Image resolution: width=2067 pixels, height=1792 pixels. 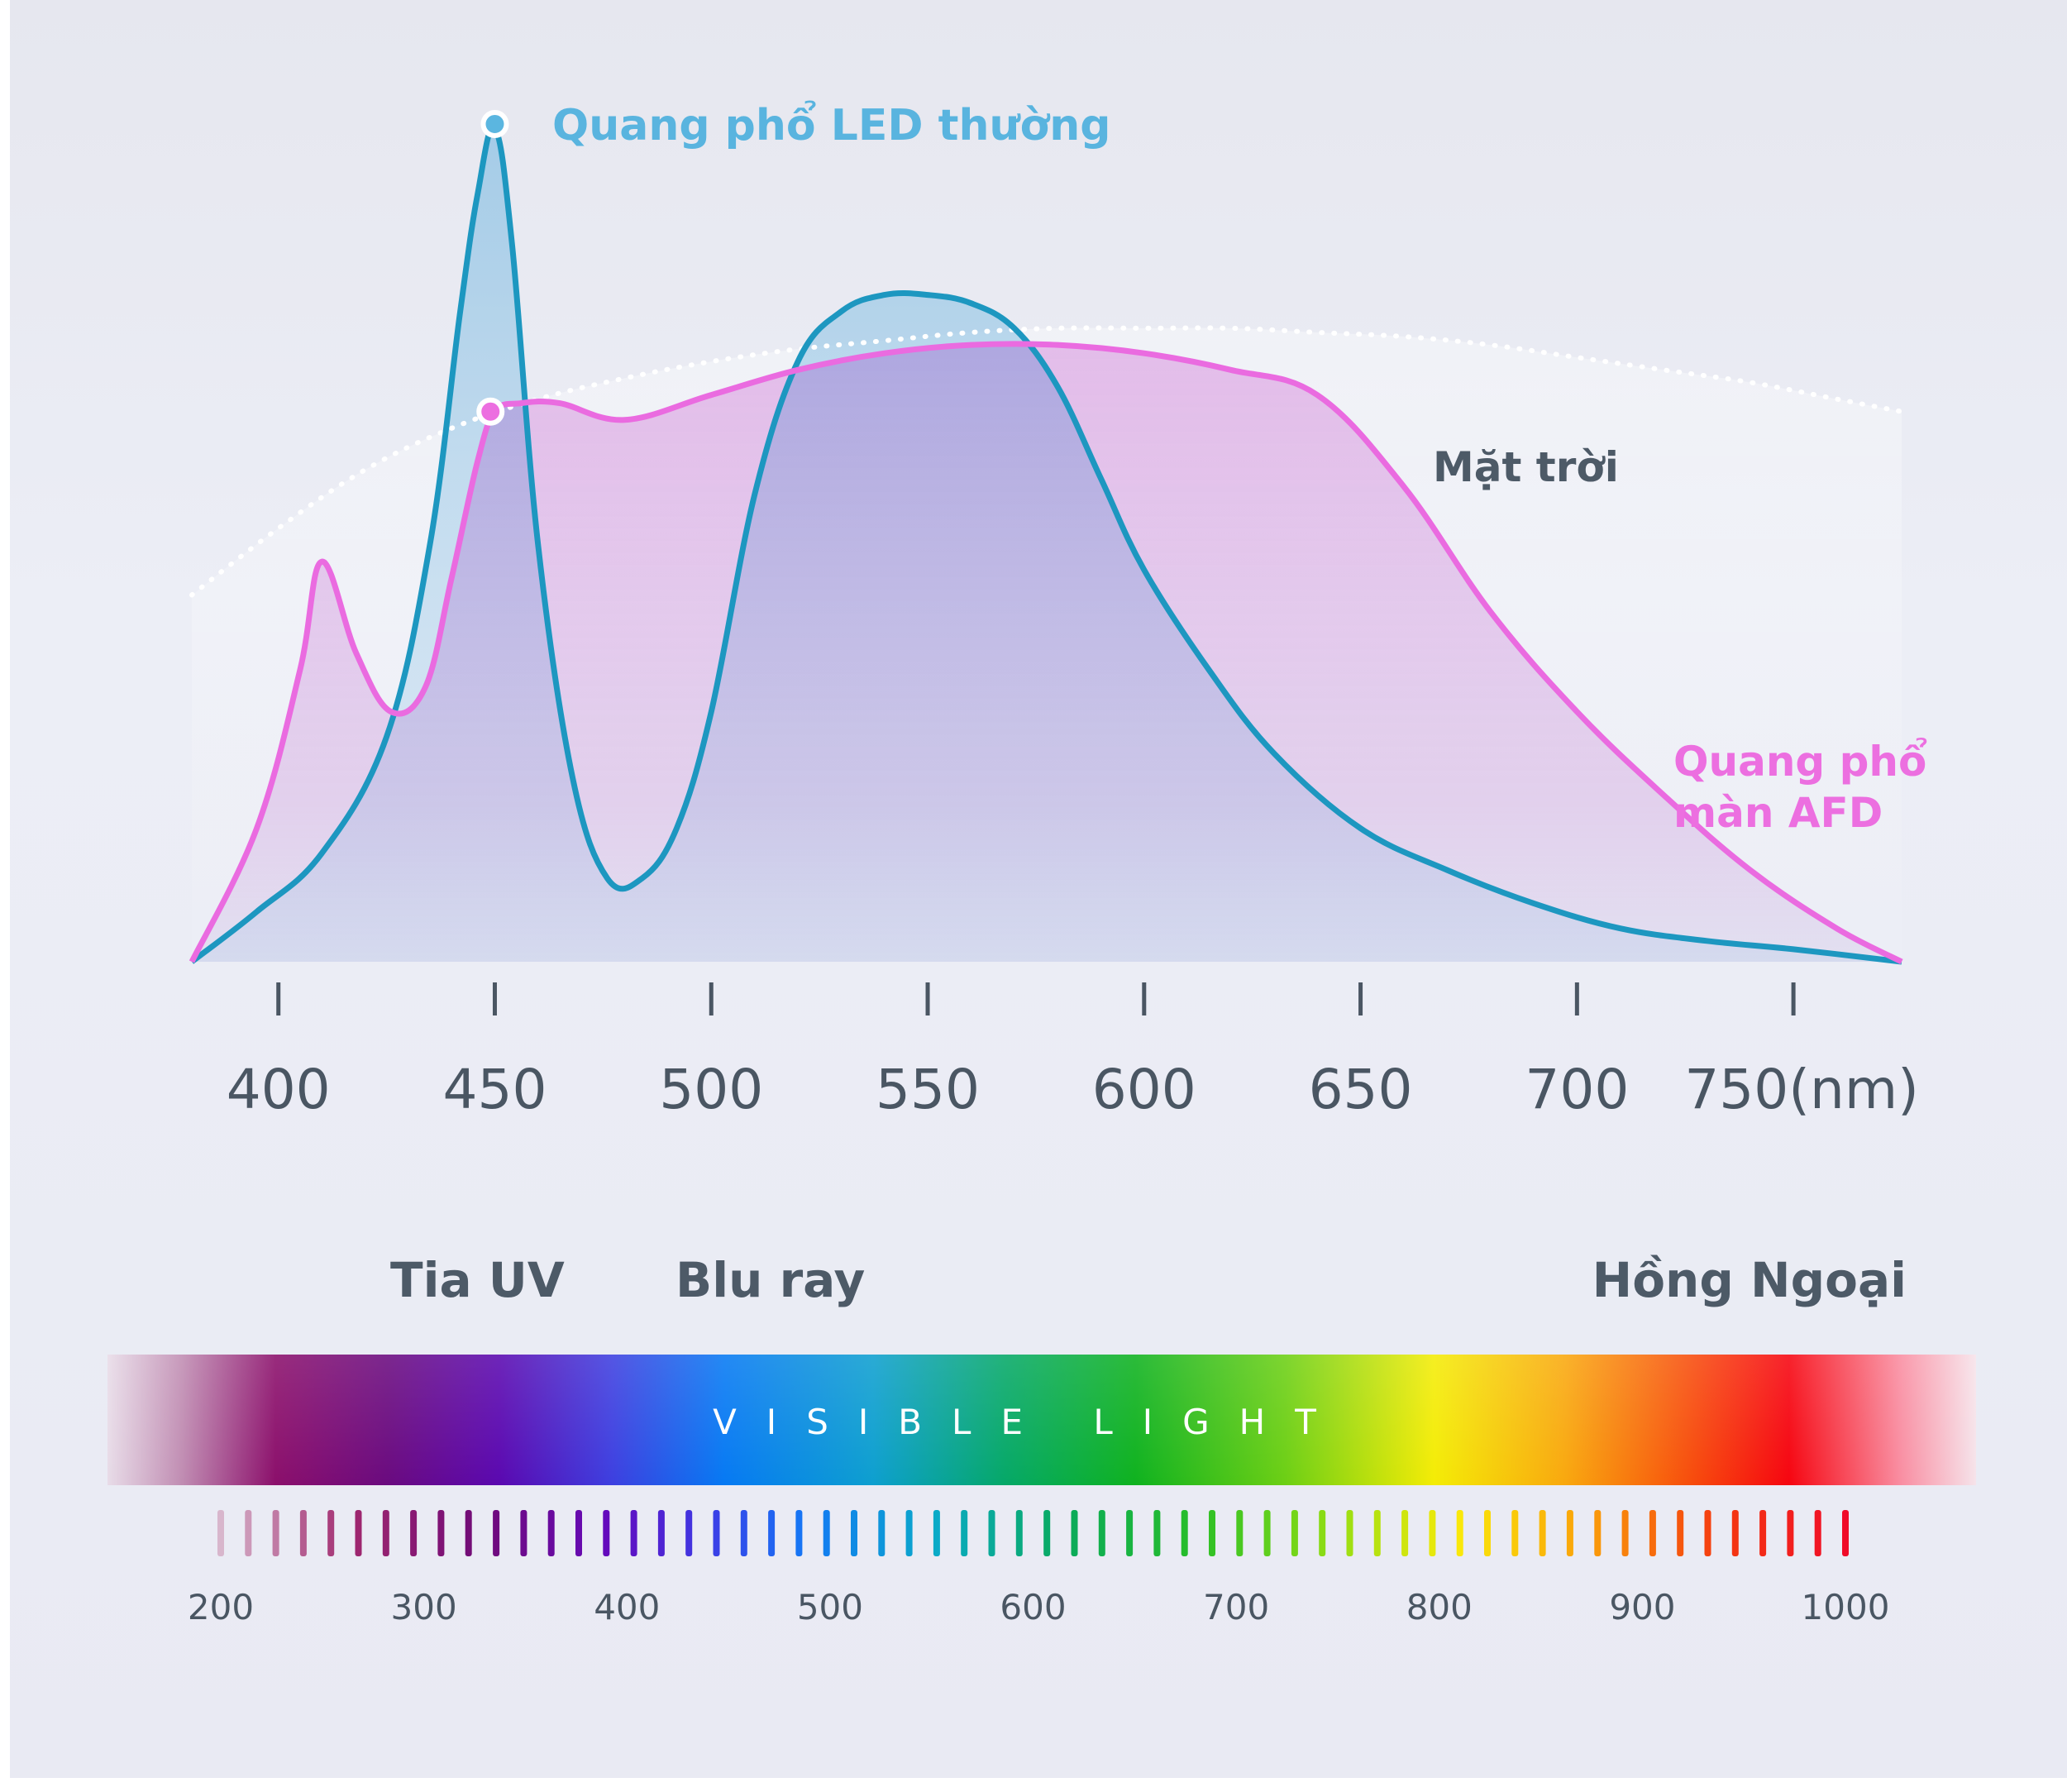 I want to click on x-axis-ticks, so click(x=1036, y=998).